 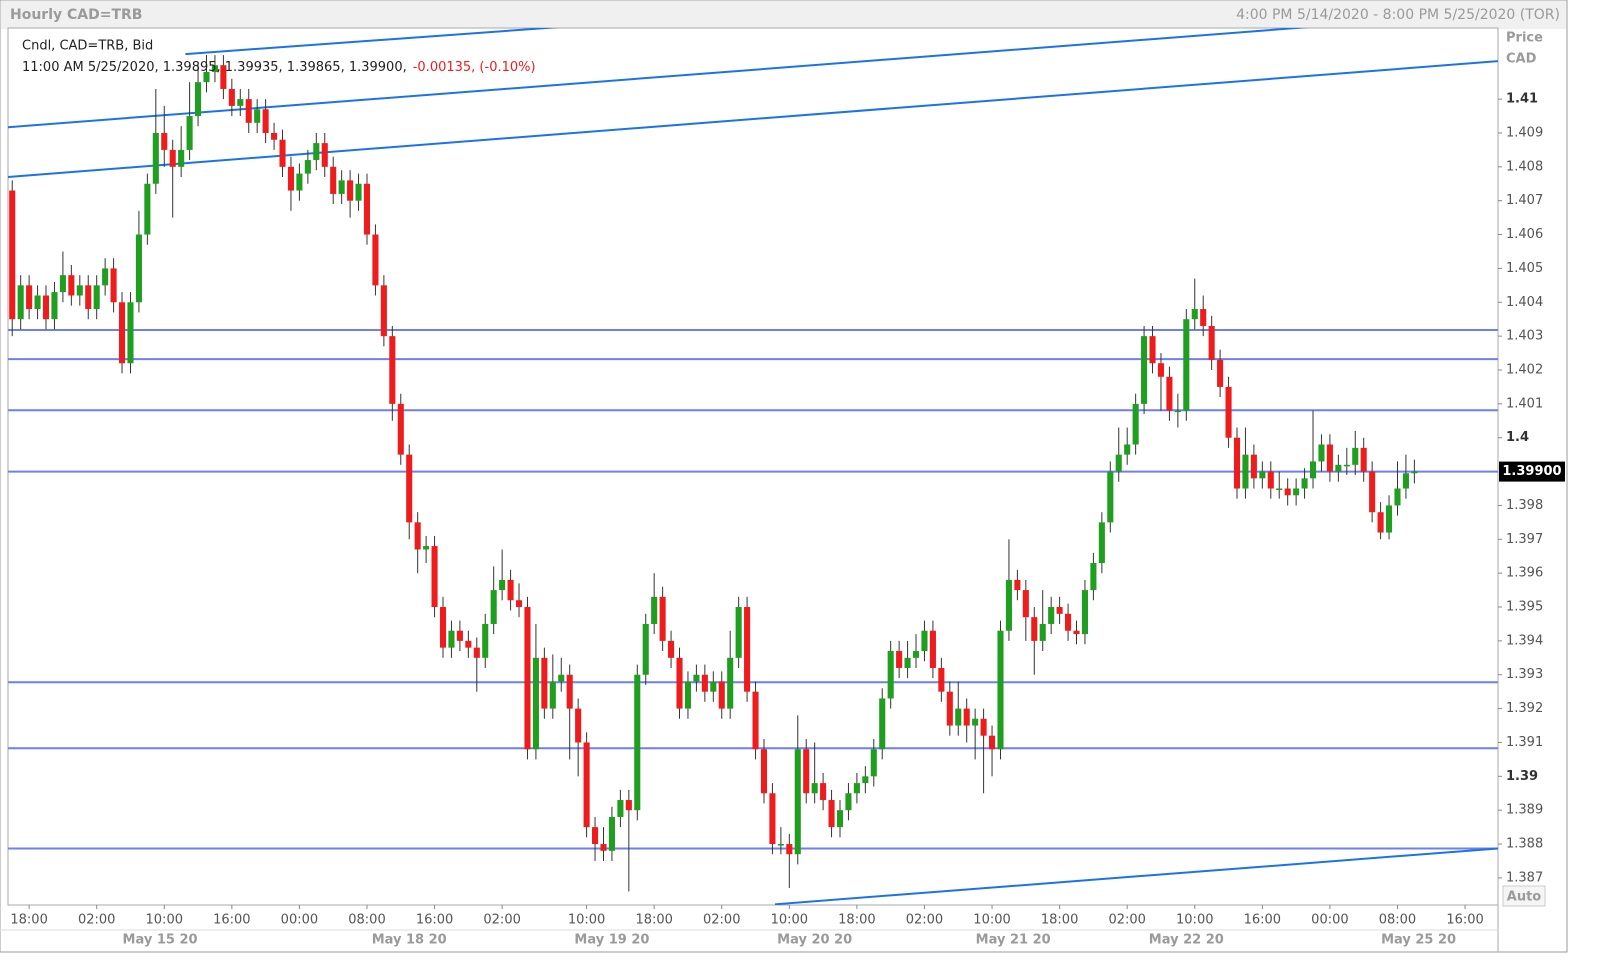 I want to click on y-tick-label: 1.397, so click(x=1524, y=539).